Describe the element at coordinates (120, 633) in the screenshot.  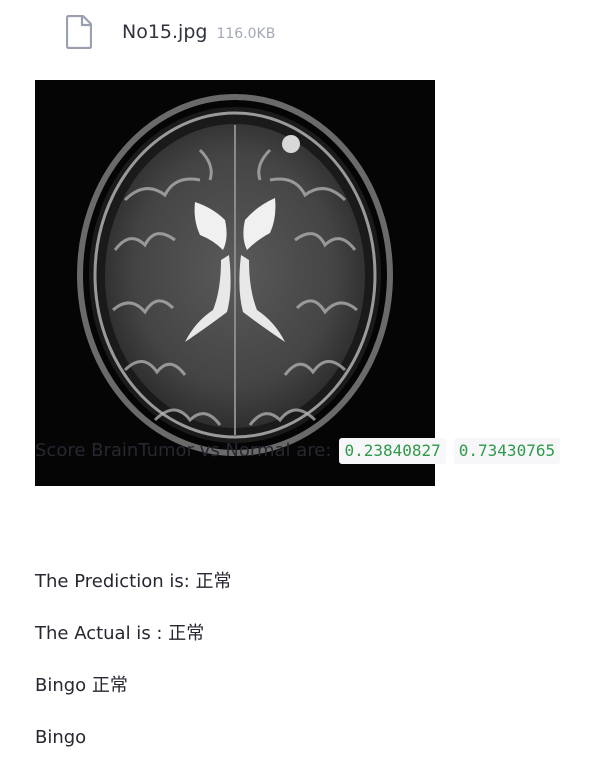
I see `actual-text: The Actual is : 正常` at that location.